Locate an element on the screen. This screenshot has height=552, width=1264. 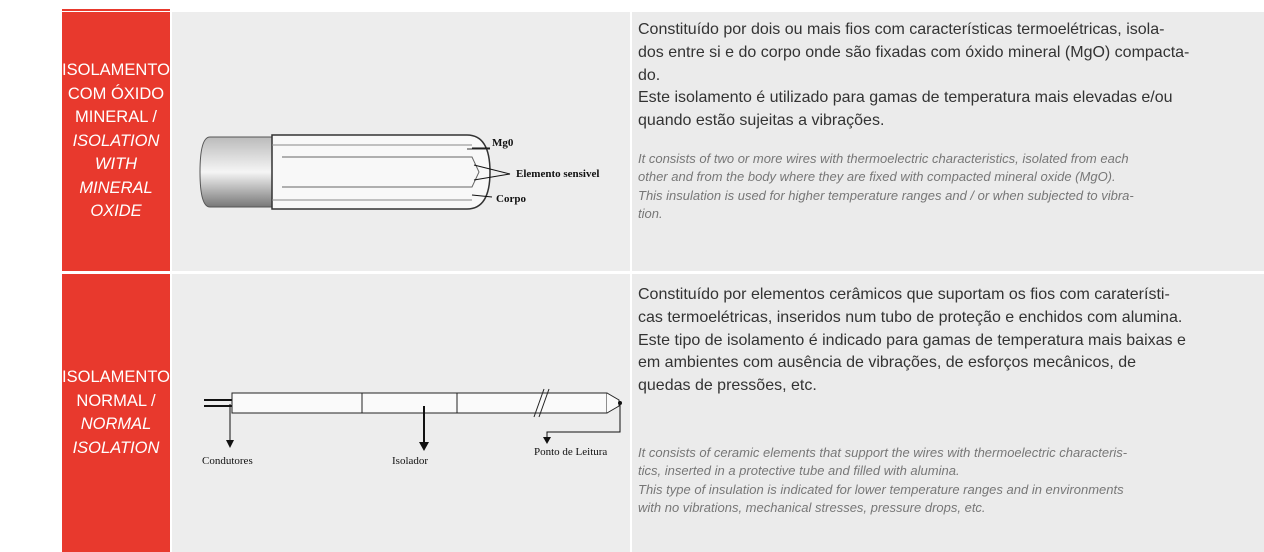
text-line-en: tion. is located at coordinates (650, 213).